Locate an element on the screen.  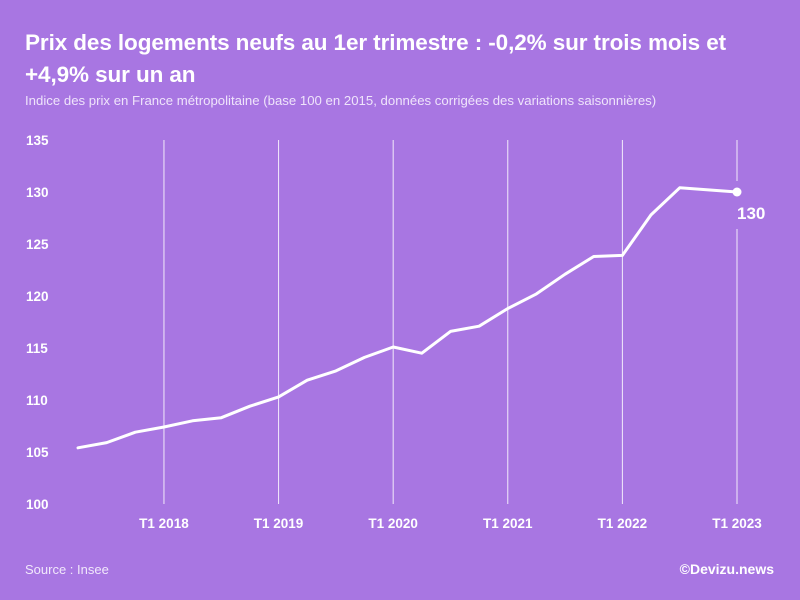
y-tick-label: 130 is located at coordinates (37, 192).